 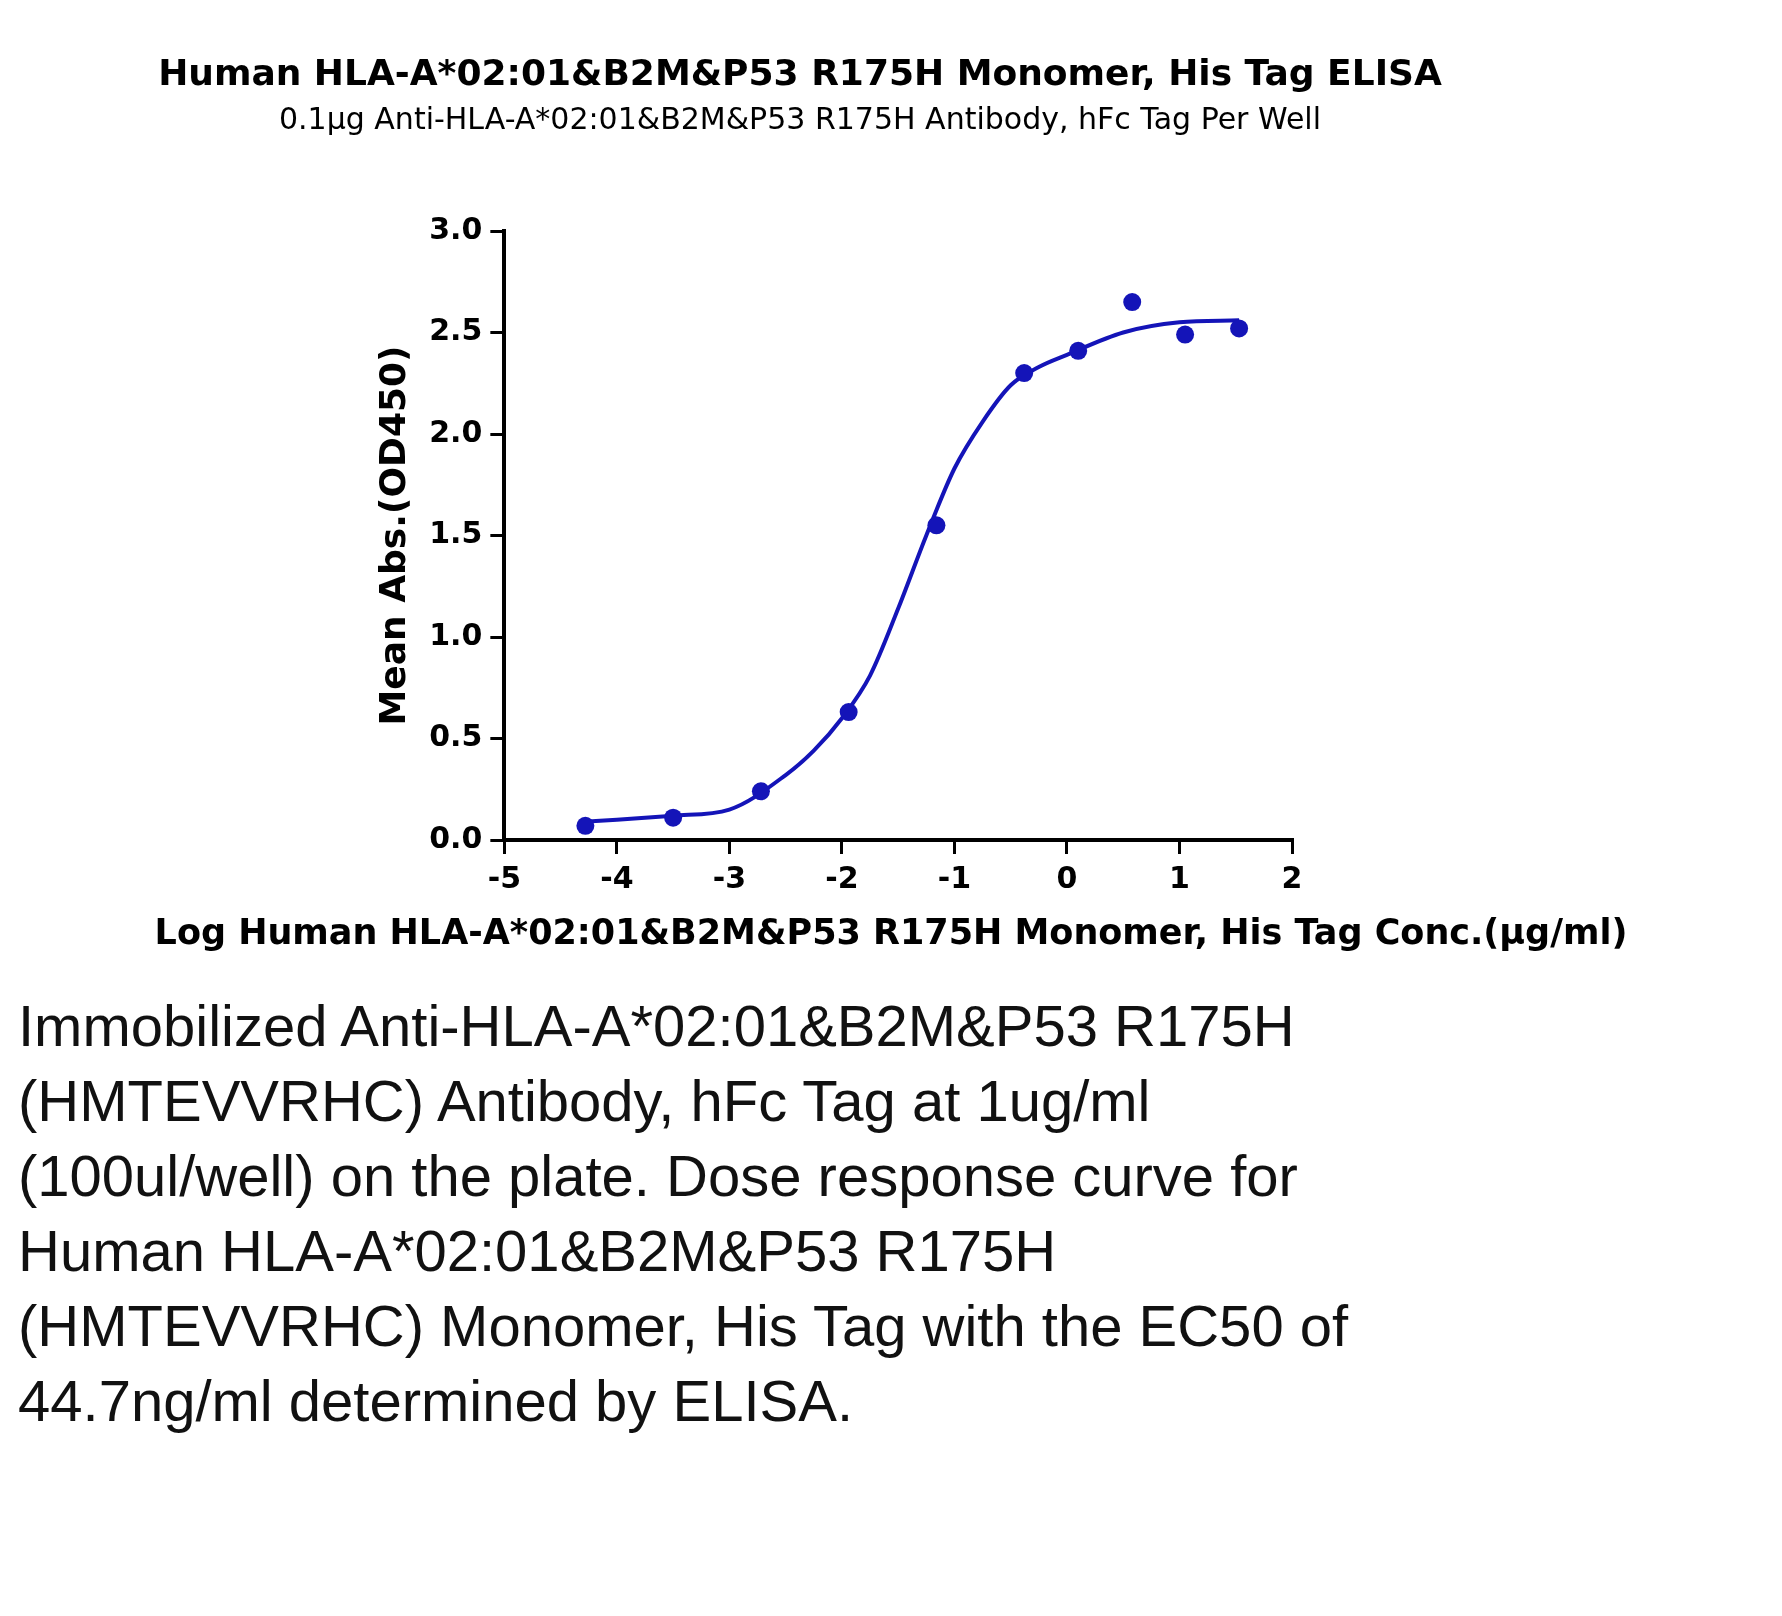 What do you see at coordinates (617, 877) in the screenshot?
I see `x-tick-label: -4` at bounding box center [617, 877].